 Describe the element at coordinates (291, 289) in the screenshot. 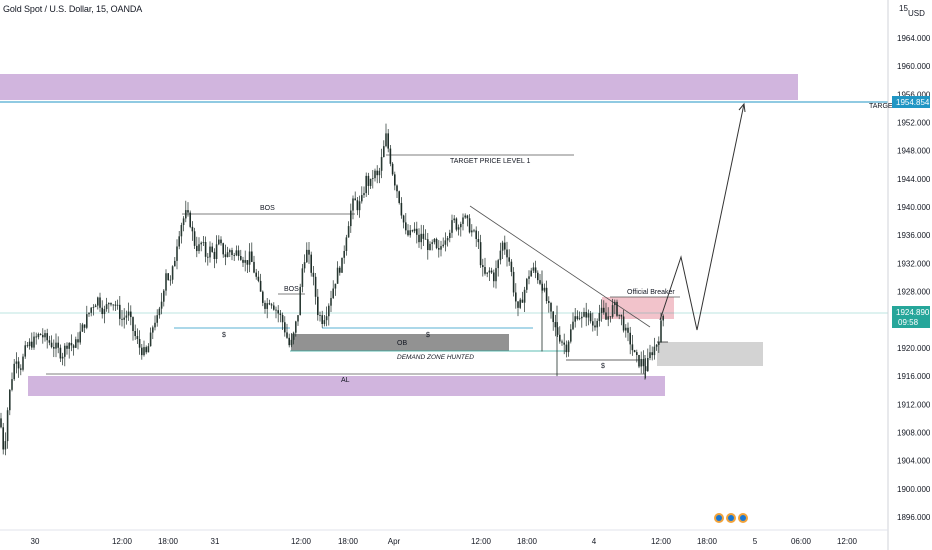

I see `bos-label-2: BOS` at that location.